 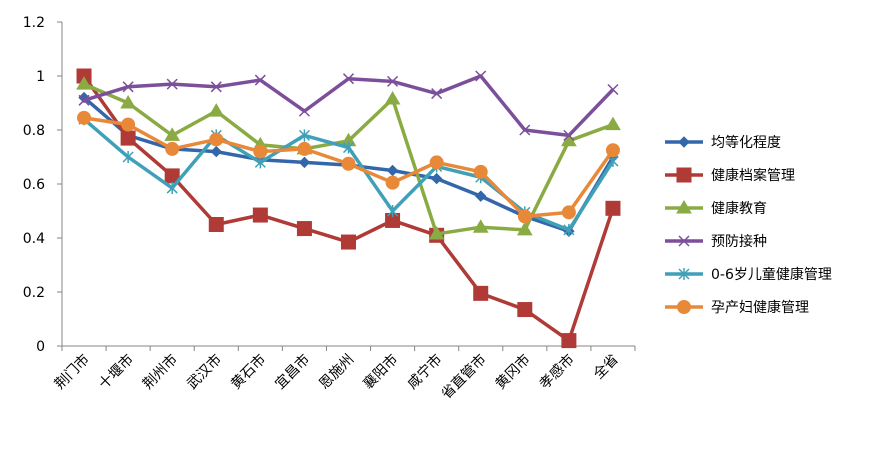 What do you see at coordinates (464, 377) in the screenshot?
I see `x-tick-label: 省直管市` at bounding box center [464, 377].